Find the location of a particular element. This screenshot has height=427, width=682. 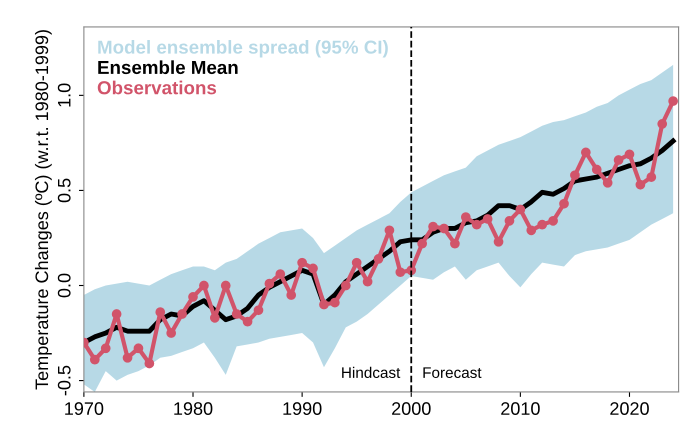

annotation: Forecast is located at coordinates (452, 372).